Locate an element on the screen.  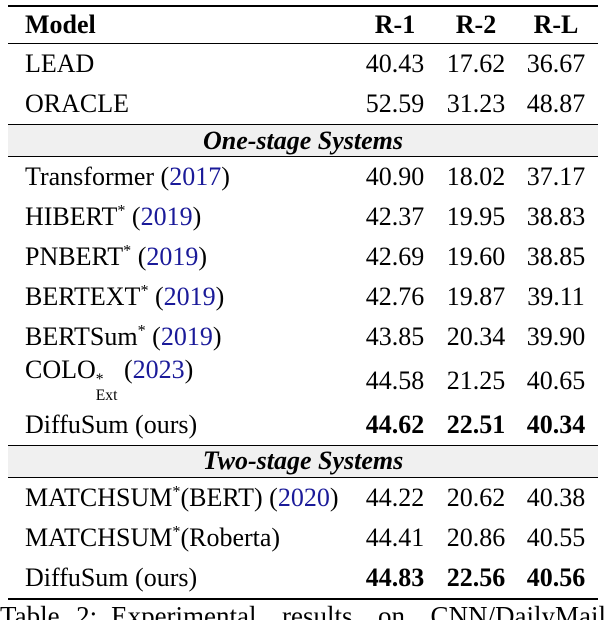
r1-value: 44.83 is located at coordinates (395, 577).